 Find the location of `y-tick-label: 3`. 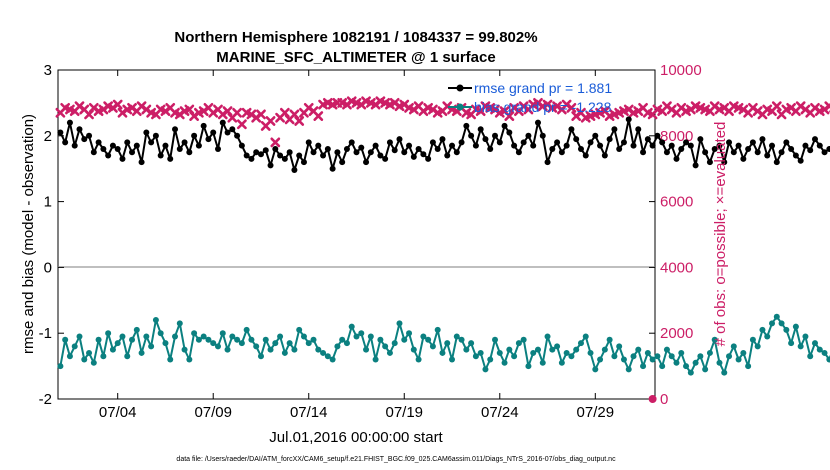

y-tick-label: 3 is located at coordinates (48, 70).